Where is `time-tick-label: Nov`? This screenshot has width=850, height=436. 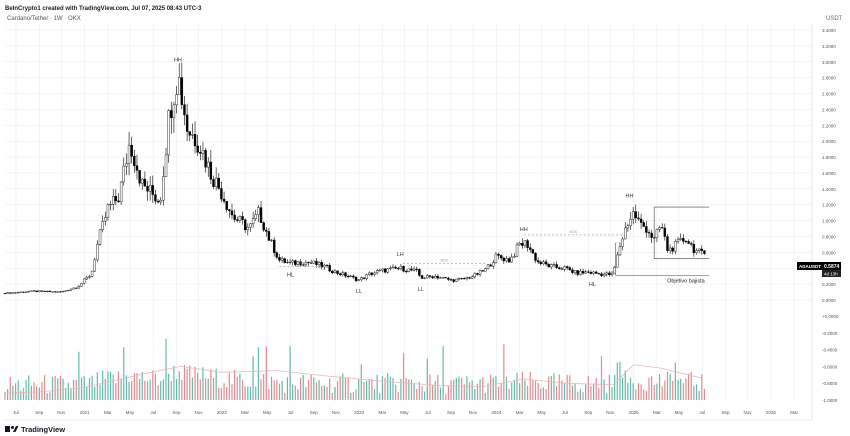 time-tick-label: Nov is located at coordinates (610, 412).